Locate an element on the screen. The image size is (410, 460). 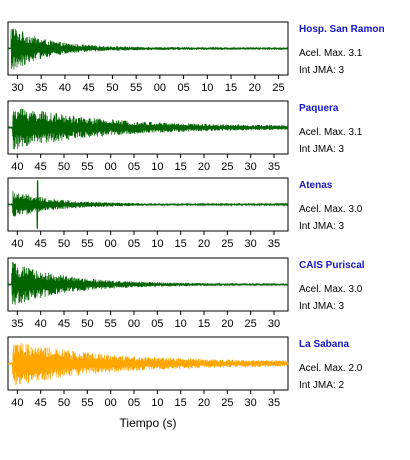
panel-4: 35 40 45 50 55 00 05 10 15 20 25 30 is located at coordinates (148, 293).